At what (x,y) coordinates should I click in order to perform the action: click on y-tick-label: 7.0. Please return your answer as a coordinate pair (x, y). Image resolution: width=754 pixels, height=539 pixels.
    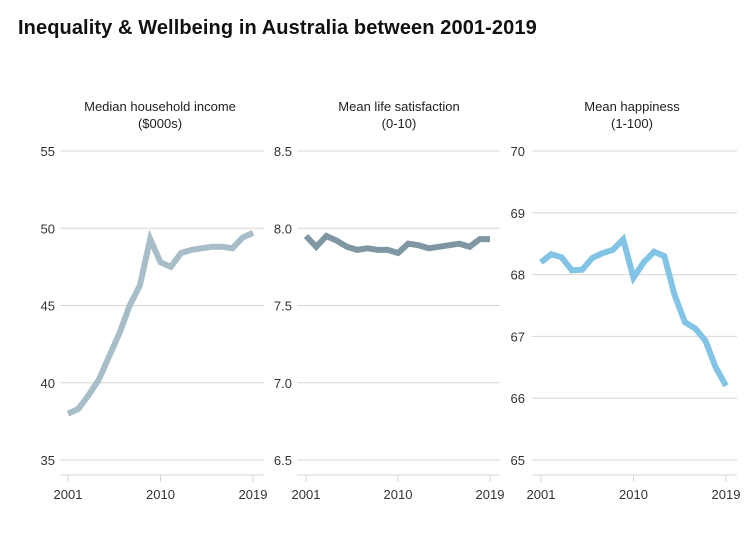
    Looking at the image, I should click on (283, 383).